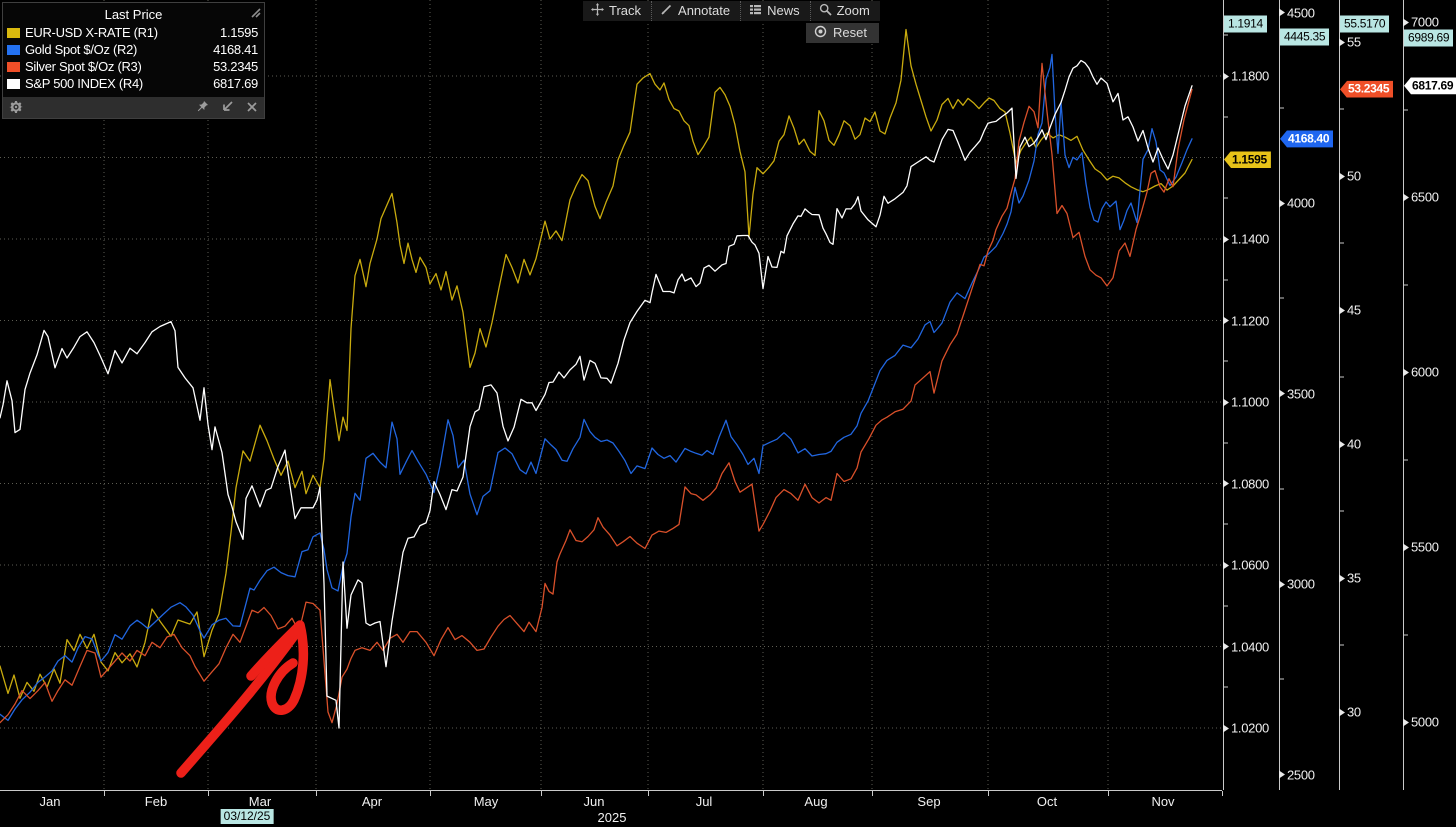 Image resolution: width=1456 pixels, height=827 pixels. Describe the element at coordinates (1246, 483) in the screenshot. I see `axis-tick: 1.0800` at that location.